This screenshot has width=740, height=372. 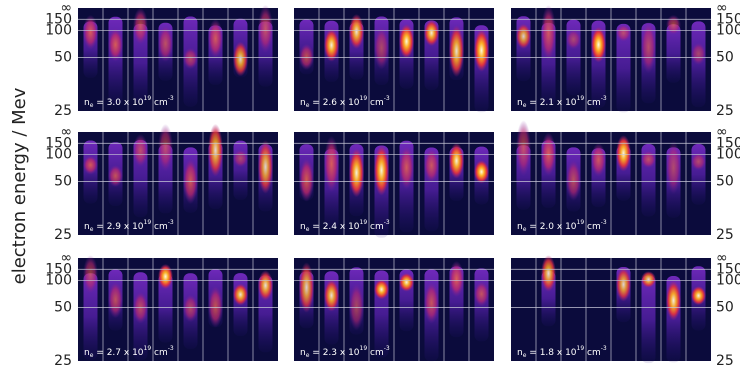 I want to click on panel: ne = 2.9 x 1019 cm-3, so click(x=178, y=179).